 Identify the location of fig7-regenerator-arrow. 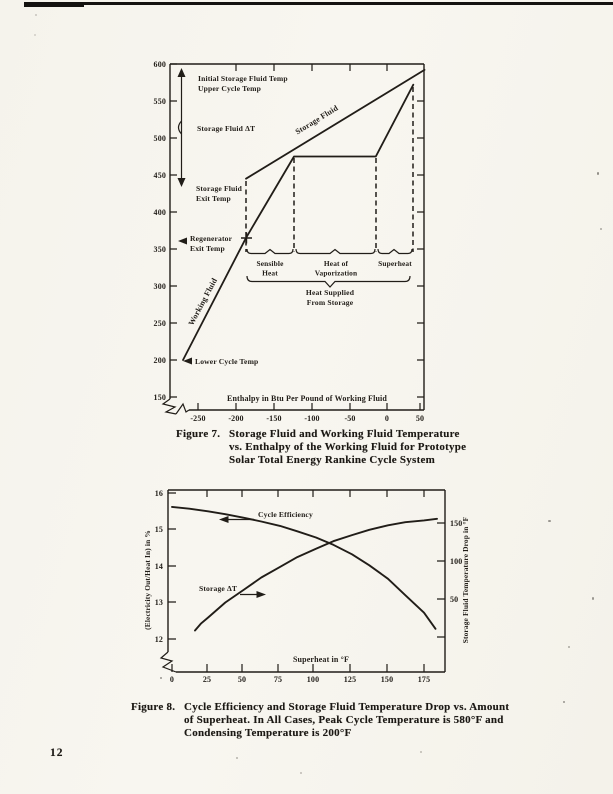
(182, 241).